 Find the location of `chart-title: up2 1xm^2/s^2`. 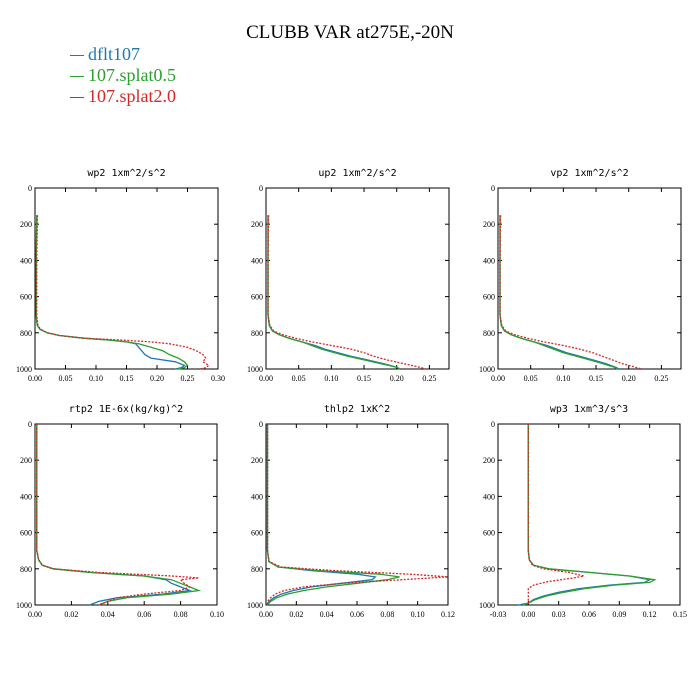

chart-title: up2 1xm^2/s^2 is located at coordinates (357, 173).